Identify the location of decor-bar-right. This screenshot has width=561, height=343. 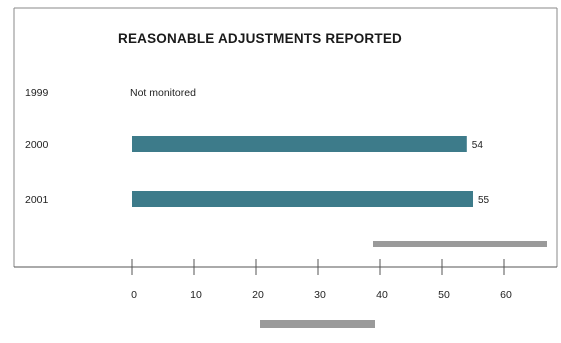
(460, 244).